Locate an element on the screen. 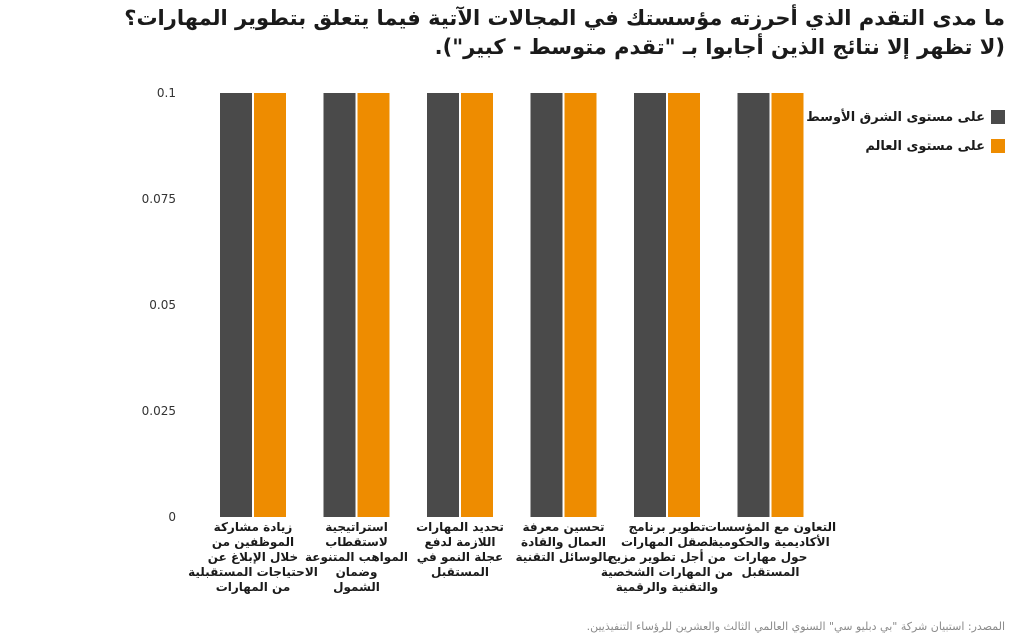 The image size is (1017, 639). legend-item-middle-east: على مستوى الشرق الأوسط is located at coordinates (900, 117).